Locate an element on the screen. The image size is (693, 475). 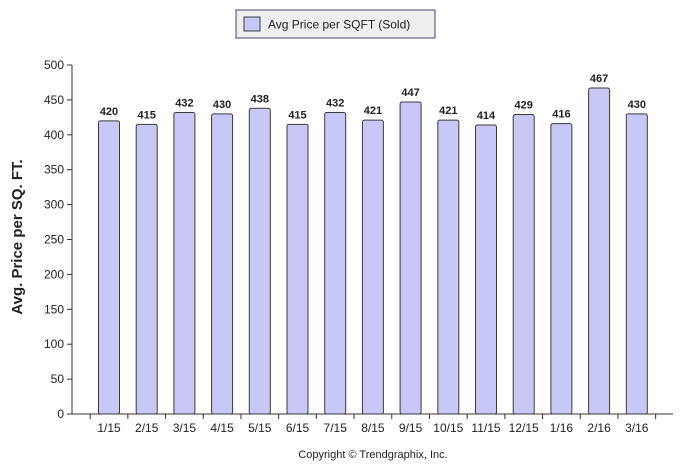
bar-6/15 is located at coordinates (297, 269).